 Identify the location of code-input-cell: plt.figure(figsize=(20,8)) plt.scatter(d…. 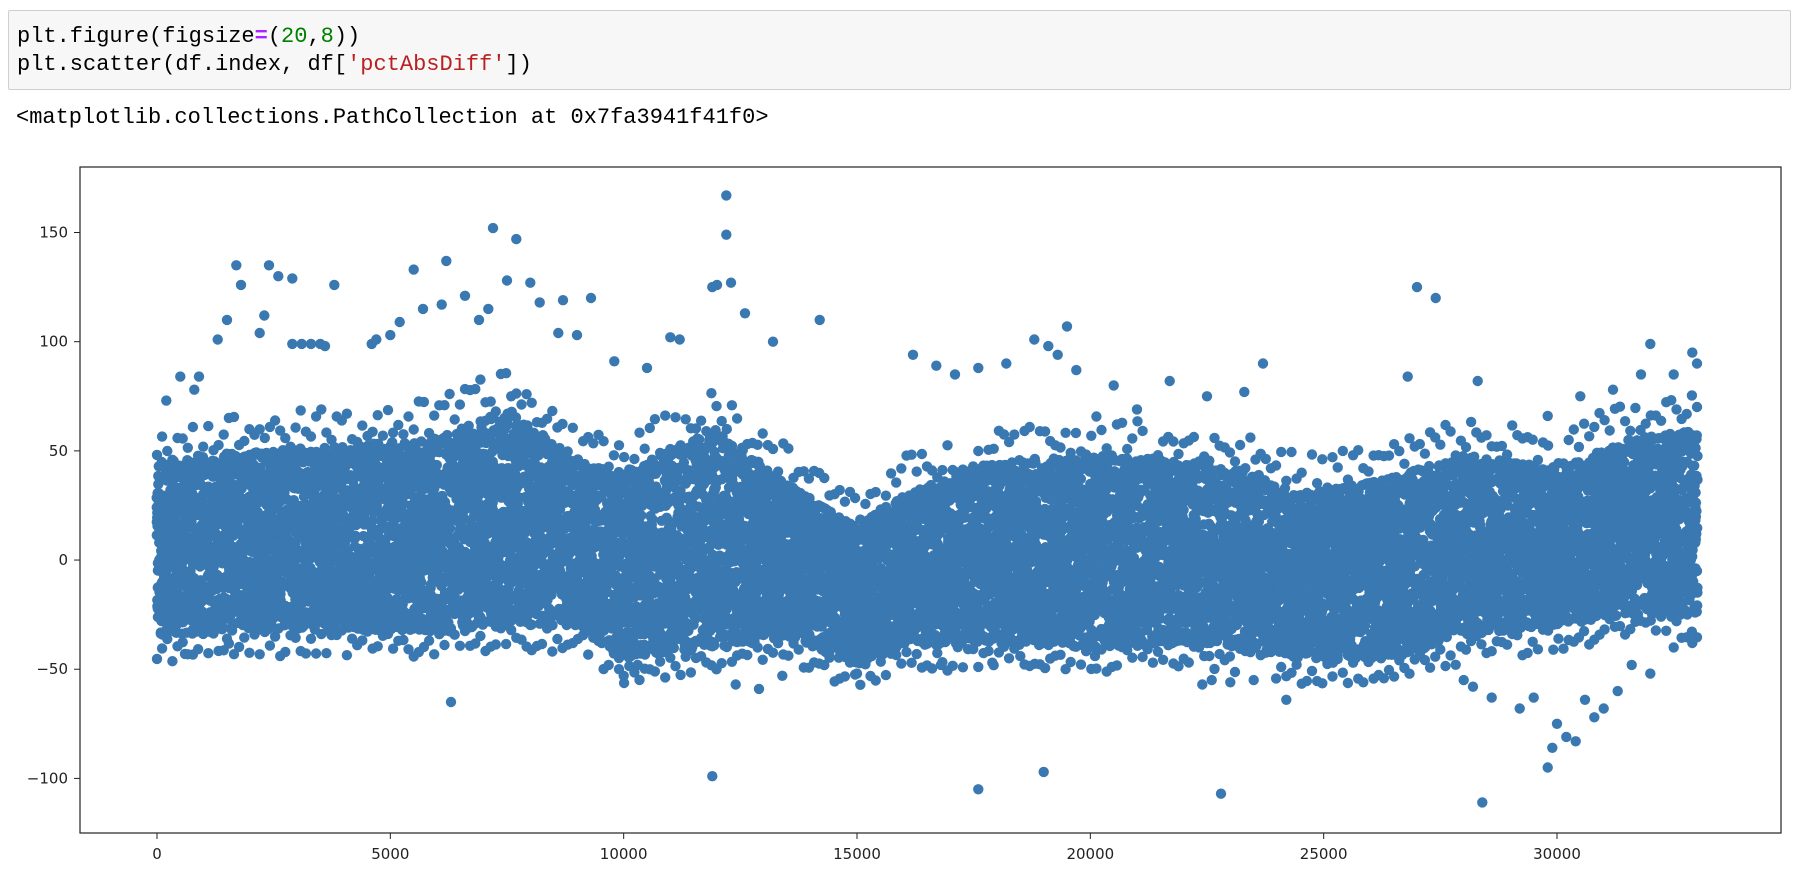
(899, 50).